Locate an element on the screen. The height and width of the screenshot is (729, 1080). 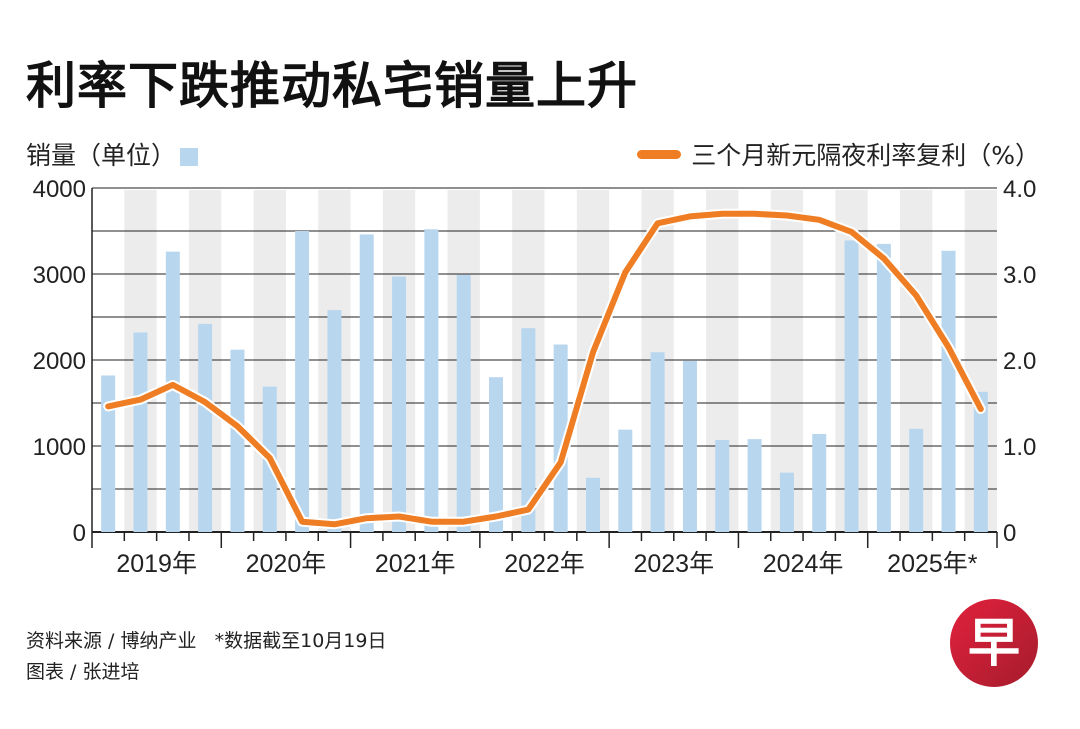
right-tick-label: 2.0 is located at coordinates (1019, 361).